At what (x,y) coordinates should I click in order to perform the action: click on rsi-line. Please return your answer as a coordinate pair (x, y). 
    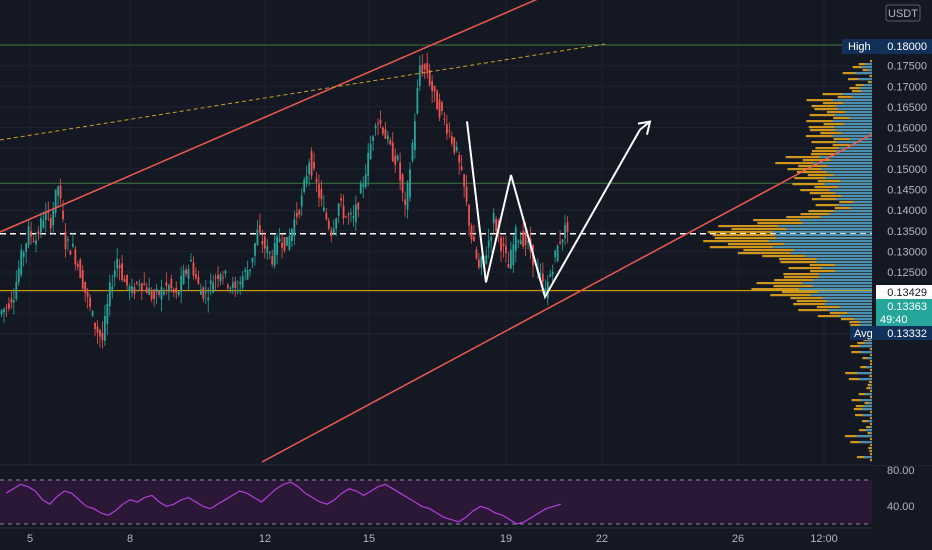
    Looking at the image, I should click on (283, 503).